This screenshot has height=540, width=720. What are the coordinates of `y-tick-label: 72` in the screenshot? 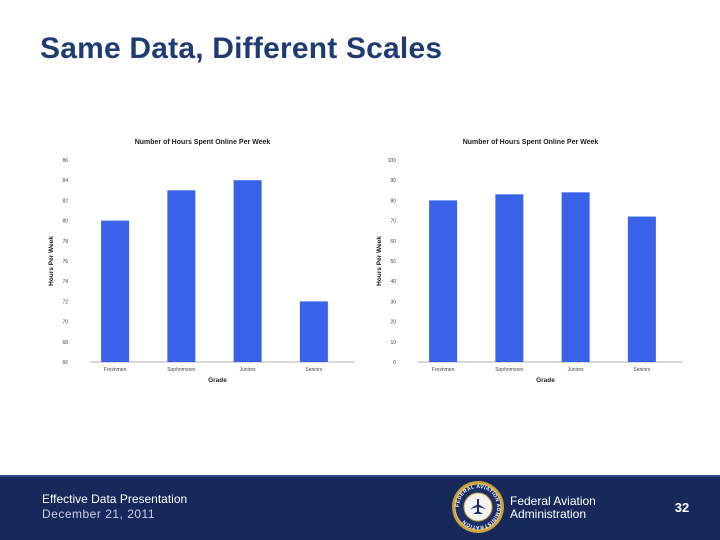 It's located at (65, 302).